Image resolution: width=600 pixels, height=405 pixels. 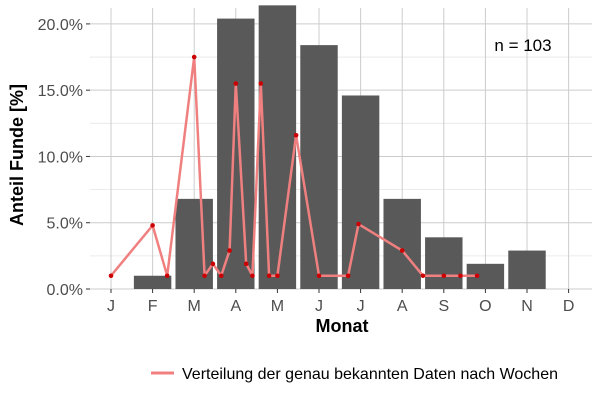 I want to click on x-tick-label: N, so click(x=527, y=306).